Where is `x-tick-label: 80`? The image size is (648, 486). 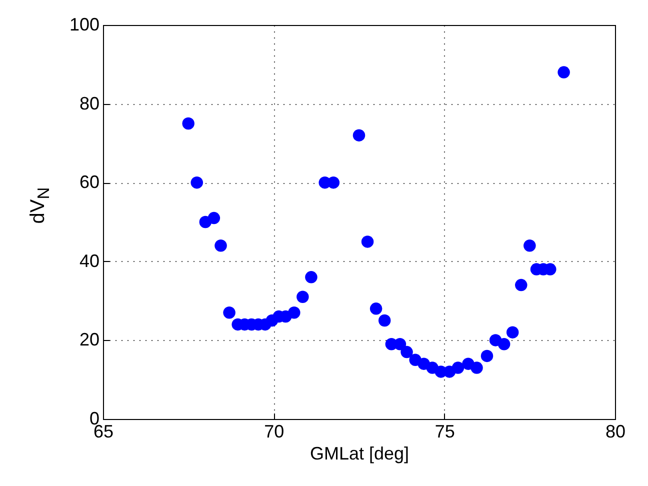 x-tick-label: 80 is located at coordinates (615, 432).